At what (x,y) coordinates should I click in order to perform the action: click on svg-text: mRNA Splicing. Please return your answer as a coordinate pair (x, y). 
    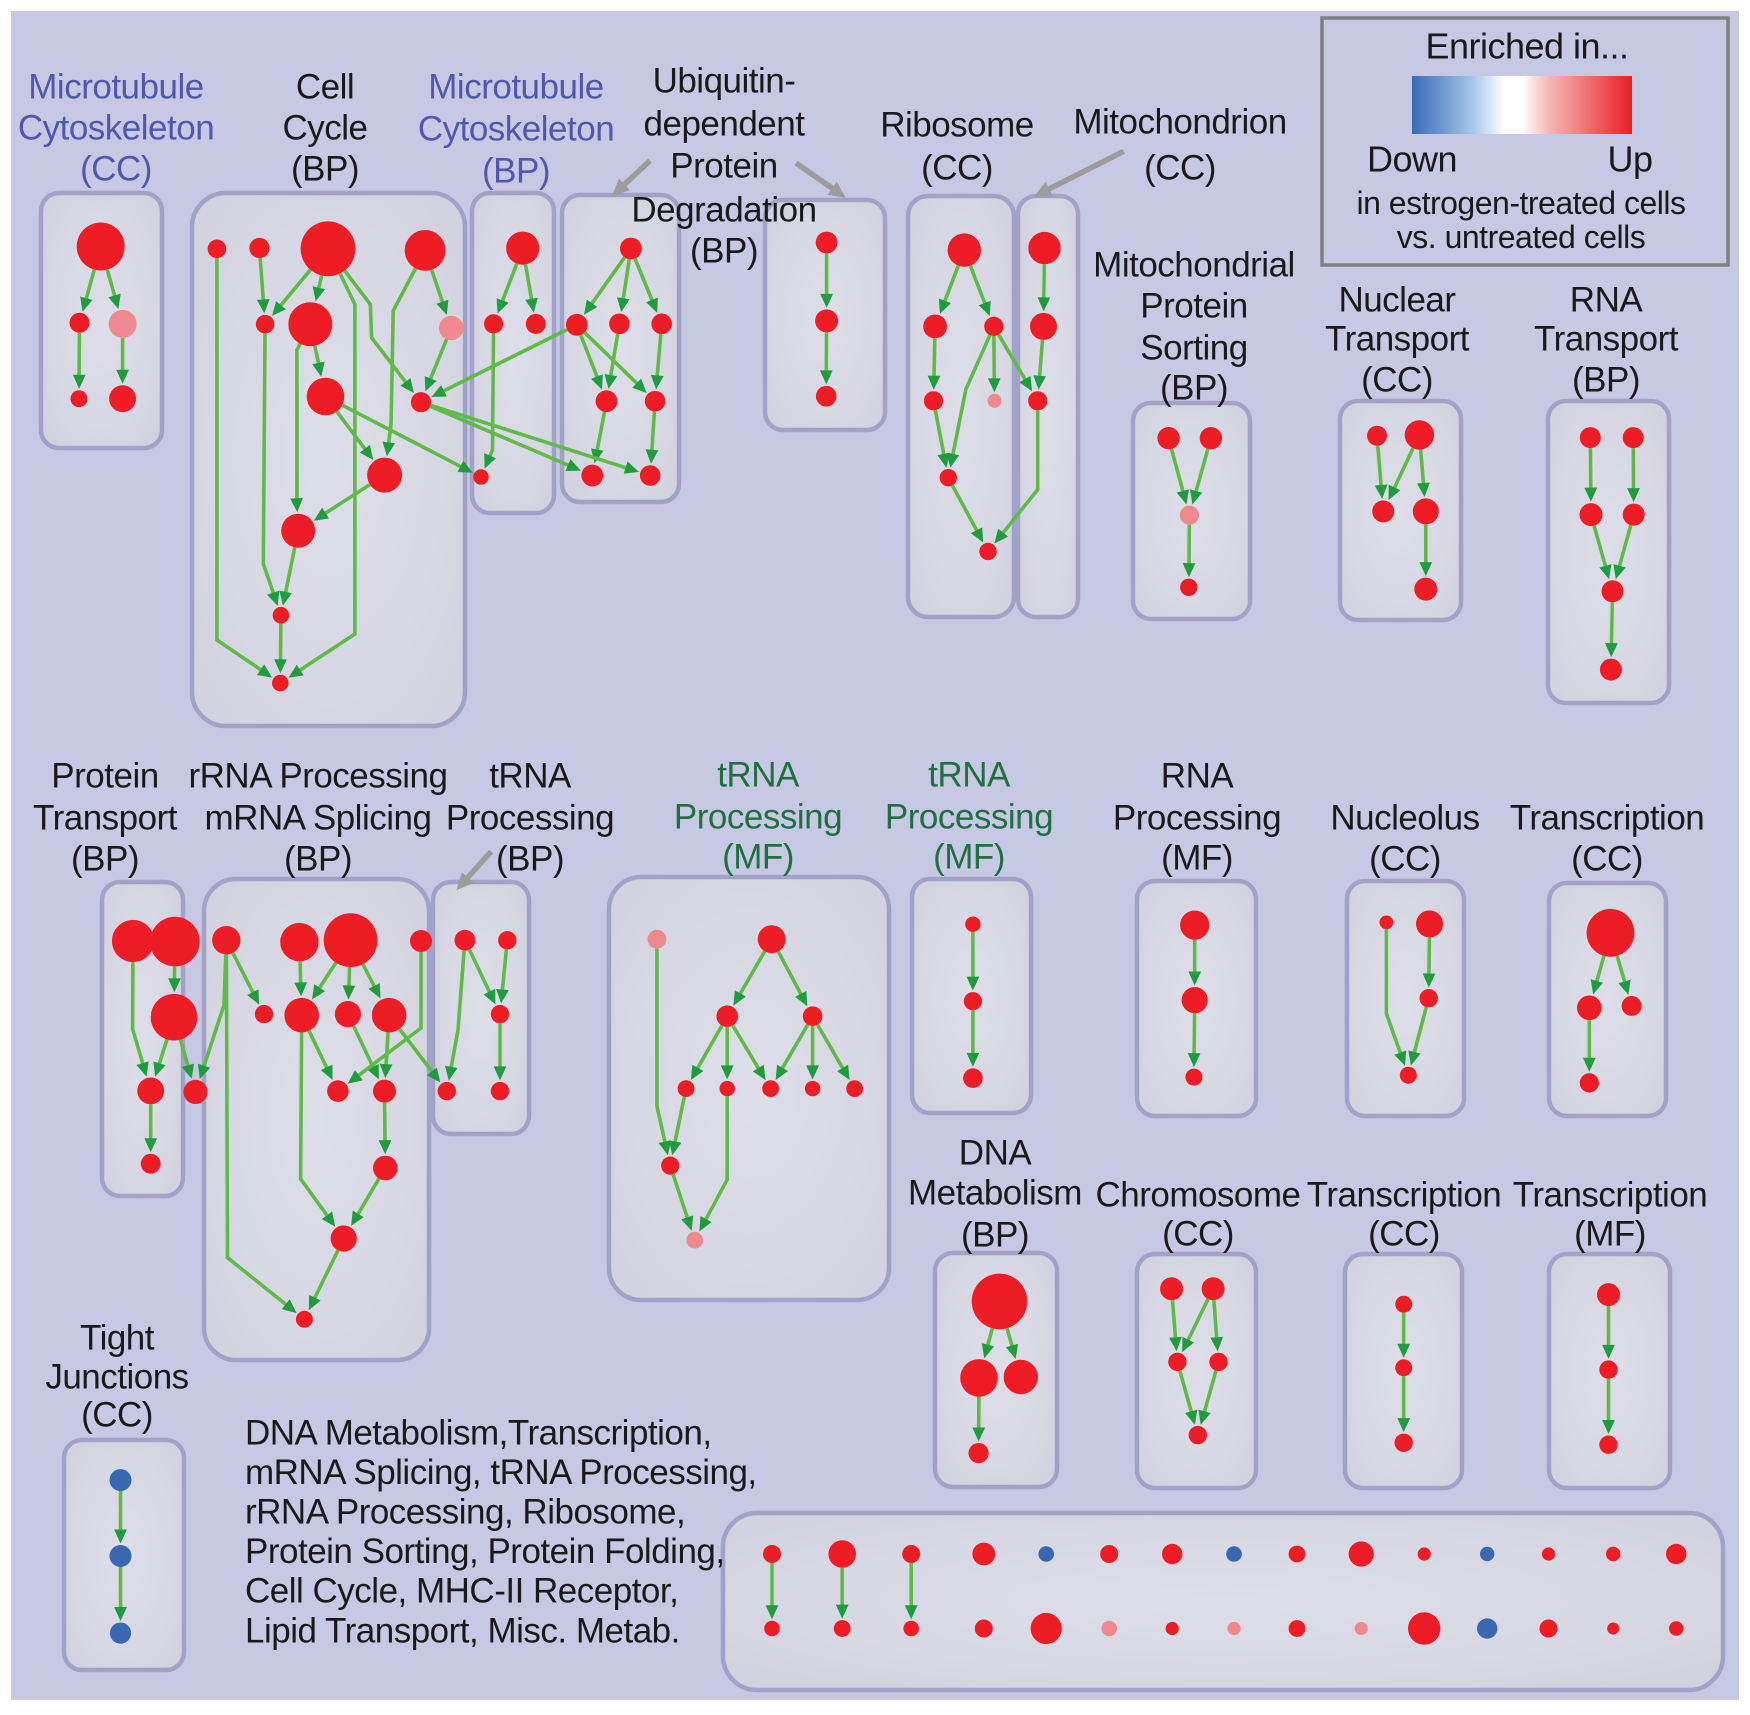
    Looking at the image, I should click on (318, 817).